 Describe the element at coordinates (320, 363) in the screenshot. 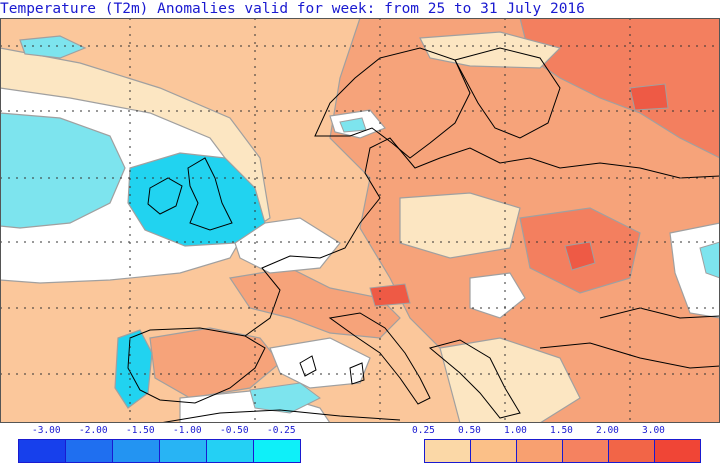

I see `neutral-zone-med` at that location.